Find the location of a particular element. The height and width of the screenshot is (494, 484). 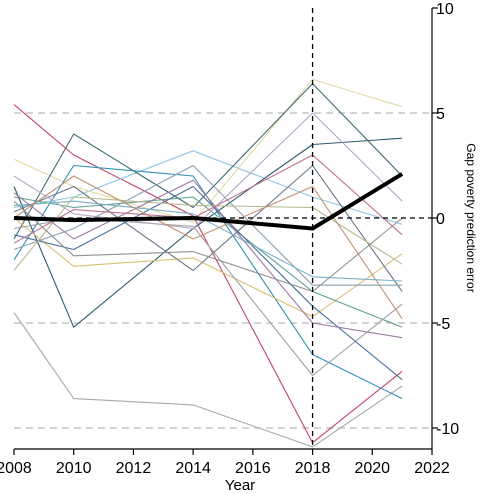

y-tick-label: 5 is located at coordinates (440, 114).